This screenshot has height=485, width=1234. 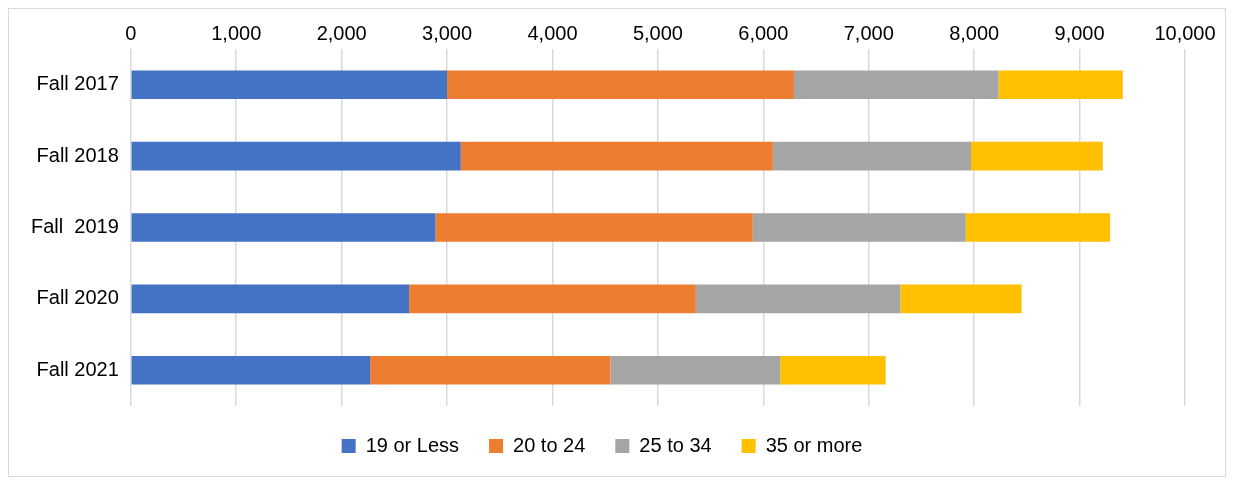 What do you see at coordinates (77, 83) in the screenshot?
I see `y-tick-label: Fall 2017` at bounding box center [77, 83].